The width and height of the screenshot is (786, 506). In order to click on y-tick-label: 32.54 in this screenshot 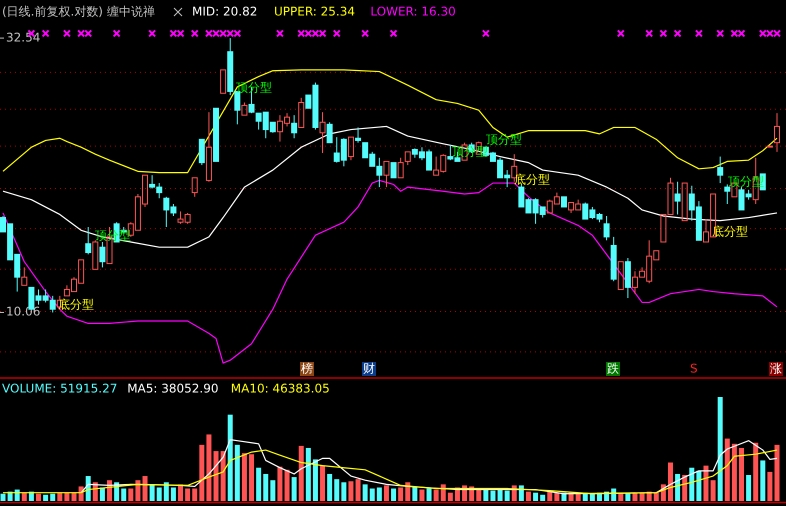, I will do `click(23, 37)`.